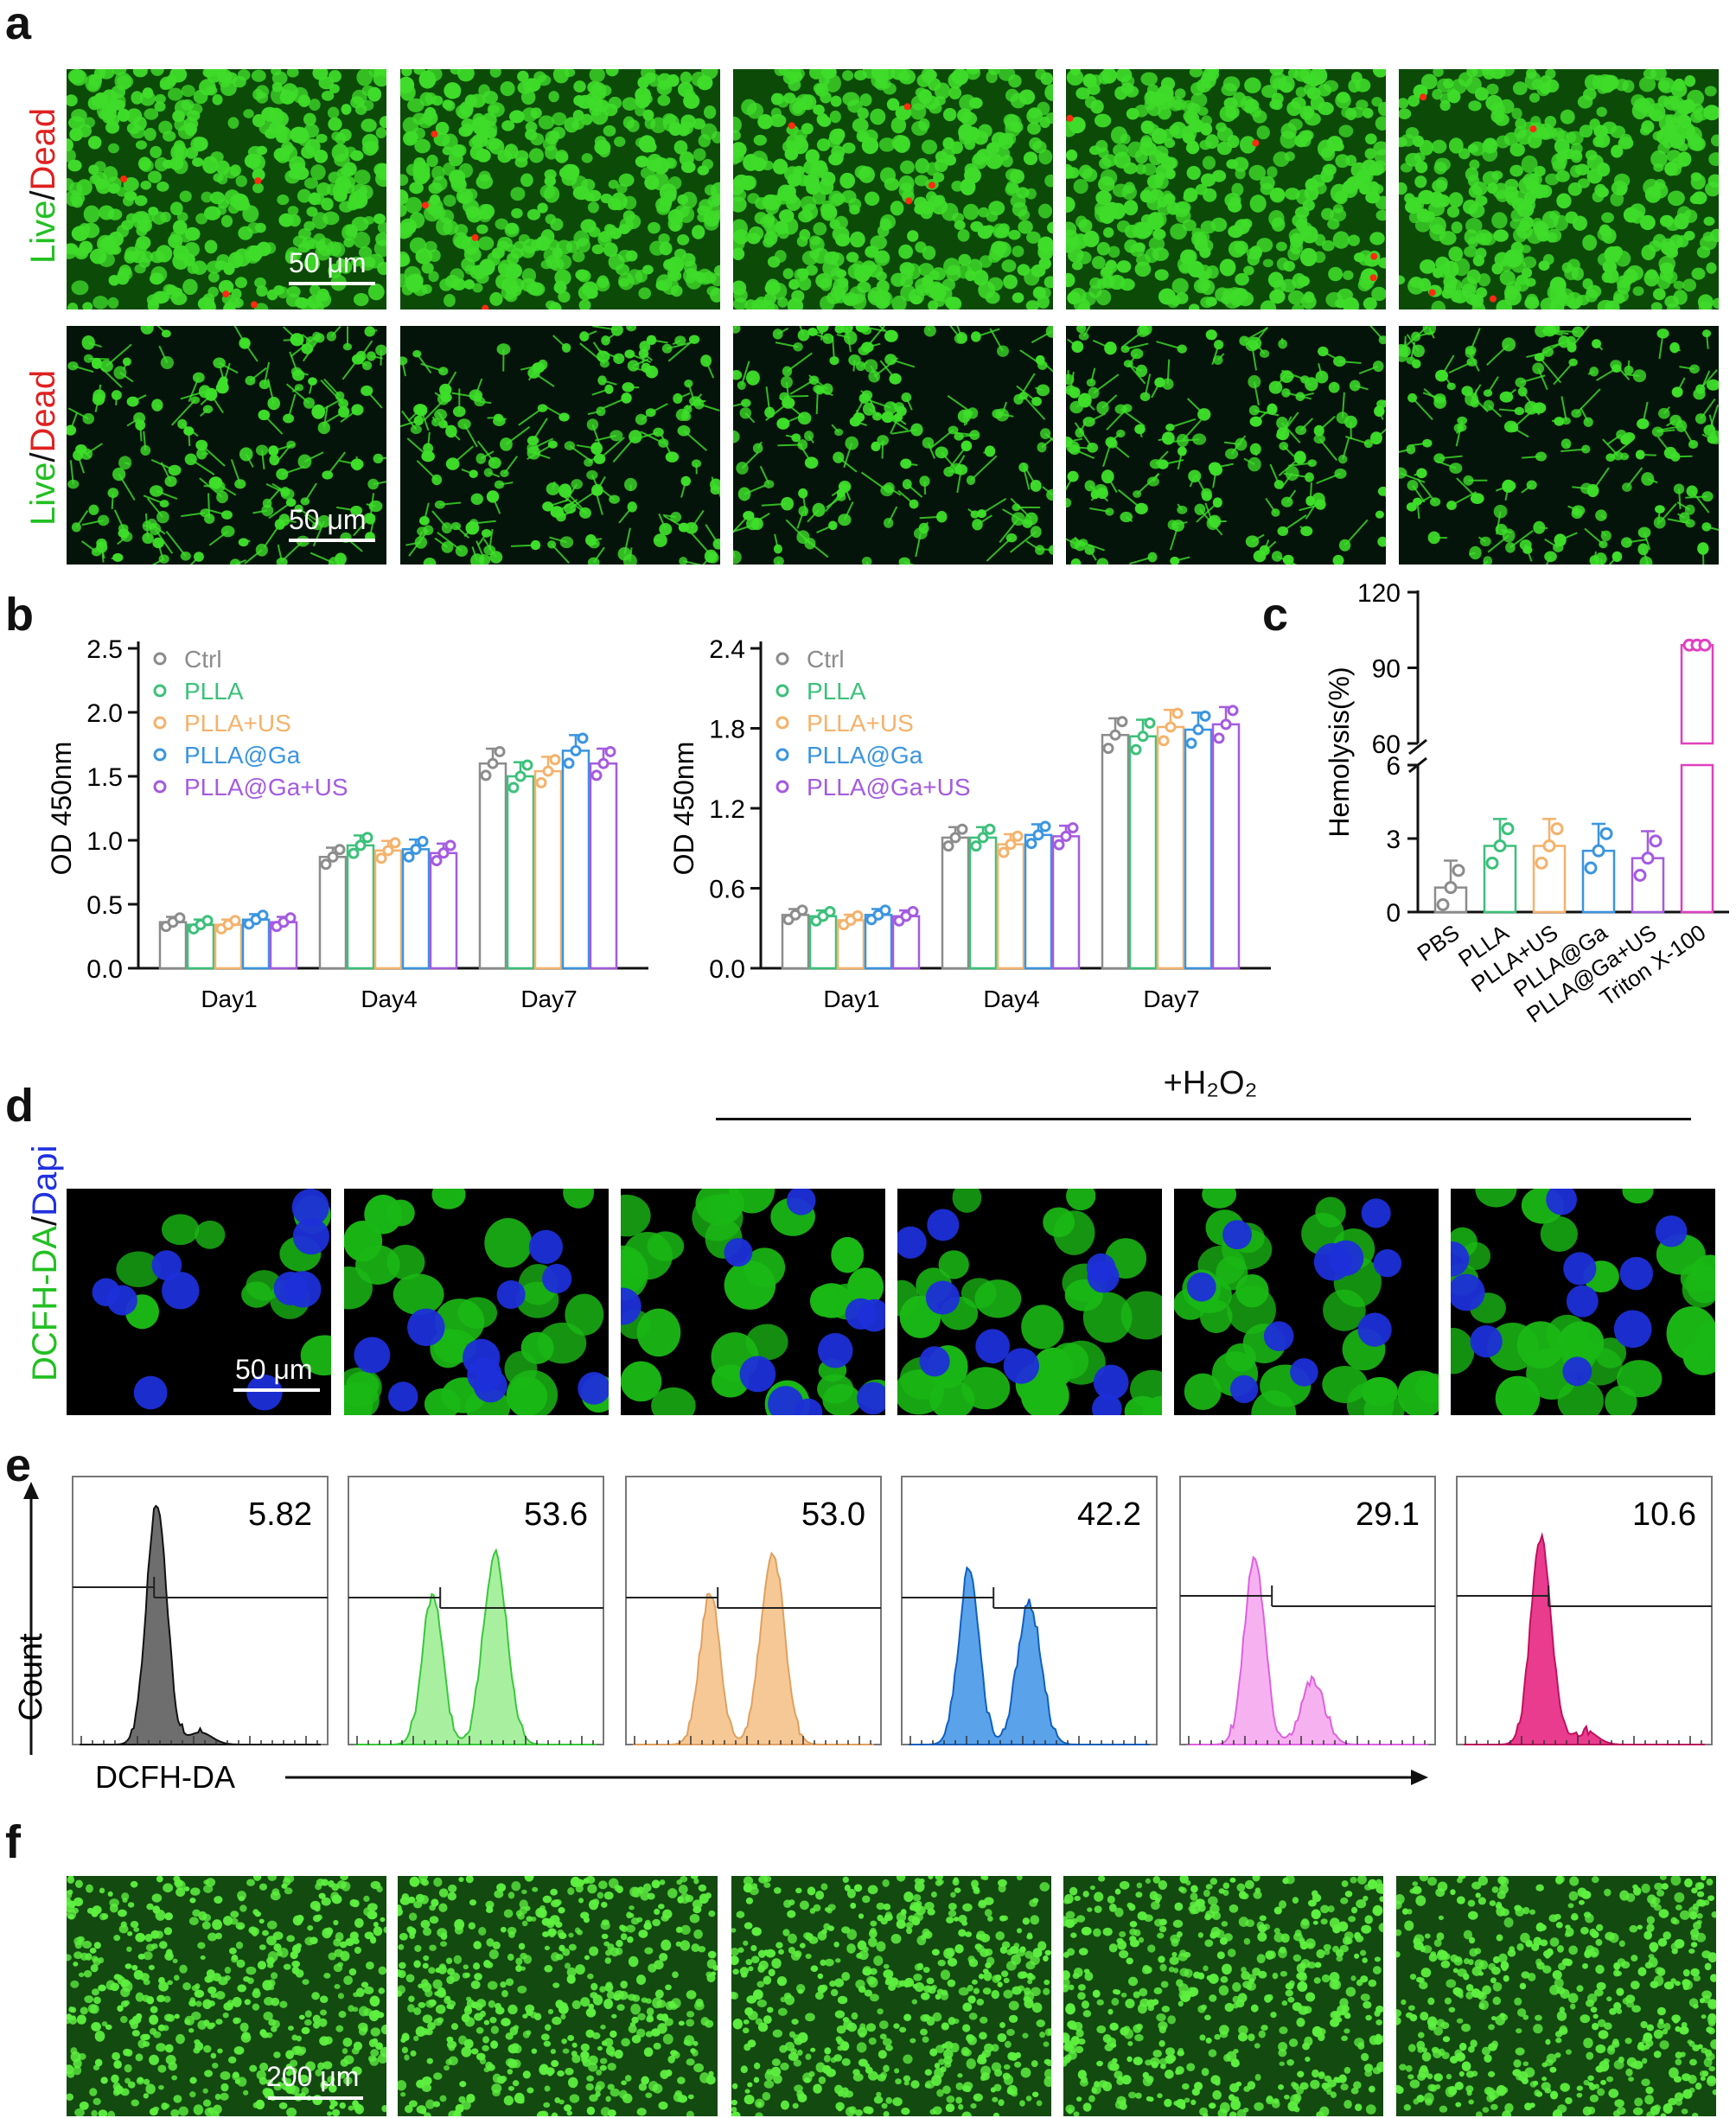 The image size is (1736, 2118). Describe the element at coordinates (560, 445) in the screenshot. I see `panel-a-live-dead-bottom` at that location.